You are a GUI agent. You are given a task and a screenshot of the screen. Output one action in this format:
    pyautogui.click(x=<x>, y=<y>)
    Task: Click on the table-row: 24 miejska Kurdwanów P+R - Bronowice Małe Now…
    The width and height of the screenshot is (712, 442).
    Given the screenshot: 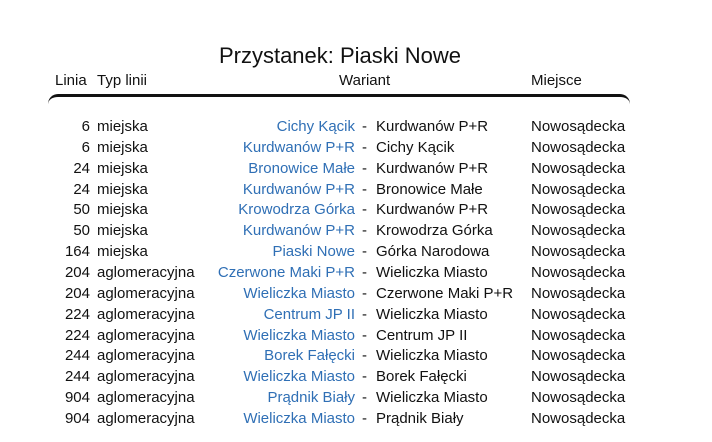 What is the action you would take?
    pyautogui.click(x=356, y=191)
    